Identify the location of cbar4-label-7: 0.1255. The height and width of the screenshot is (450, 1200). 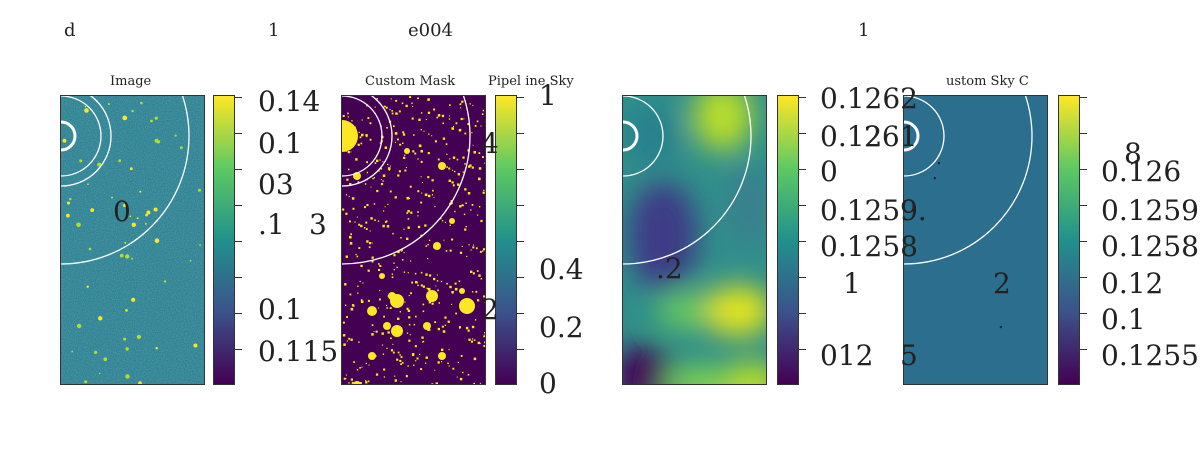
(1150, 355).